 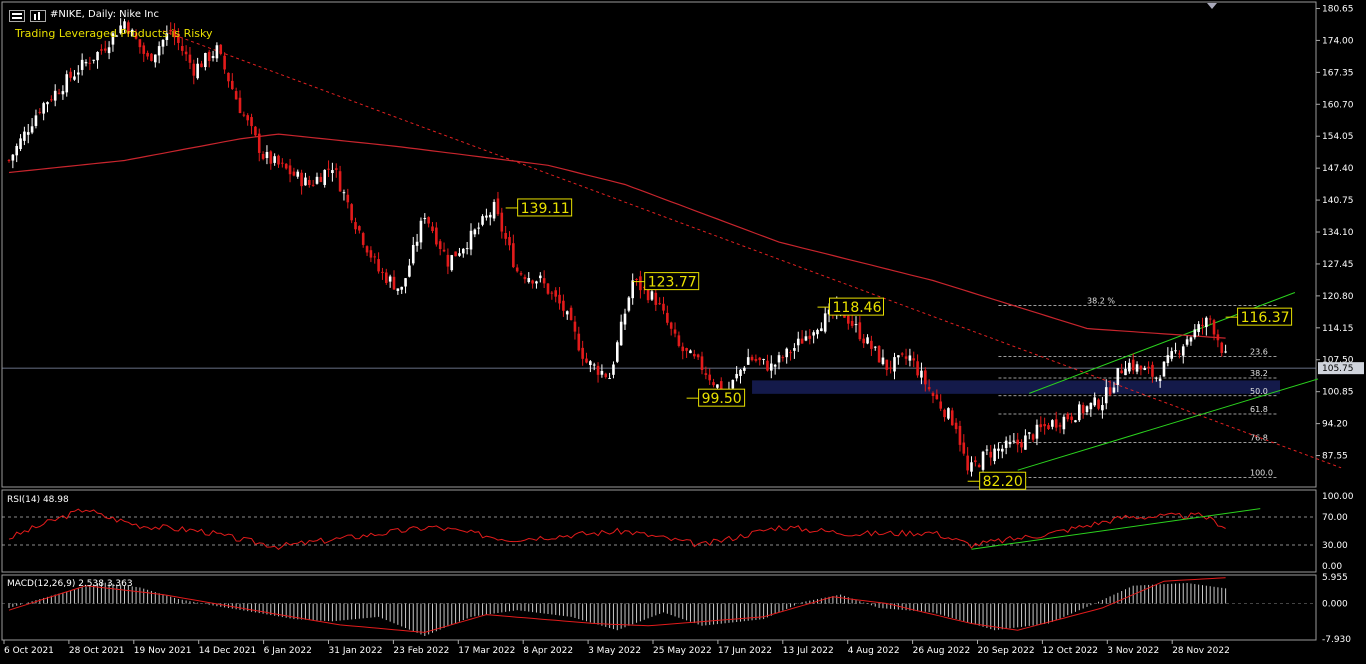 What do you see at coordinates (1016, 387) in the screenshot?
I see `support-zone` at bounding box center [1016, 387].